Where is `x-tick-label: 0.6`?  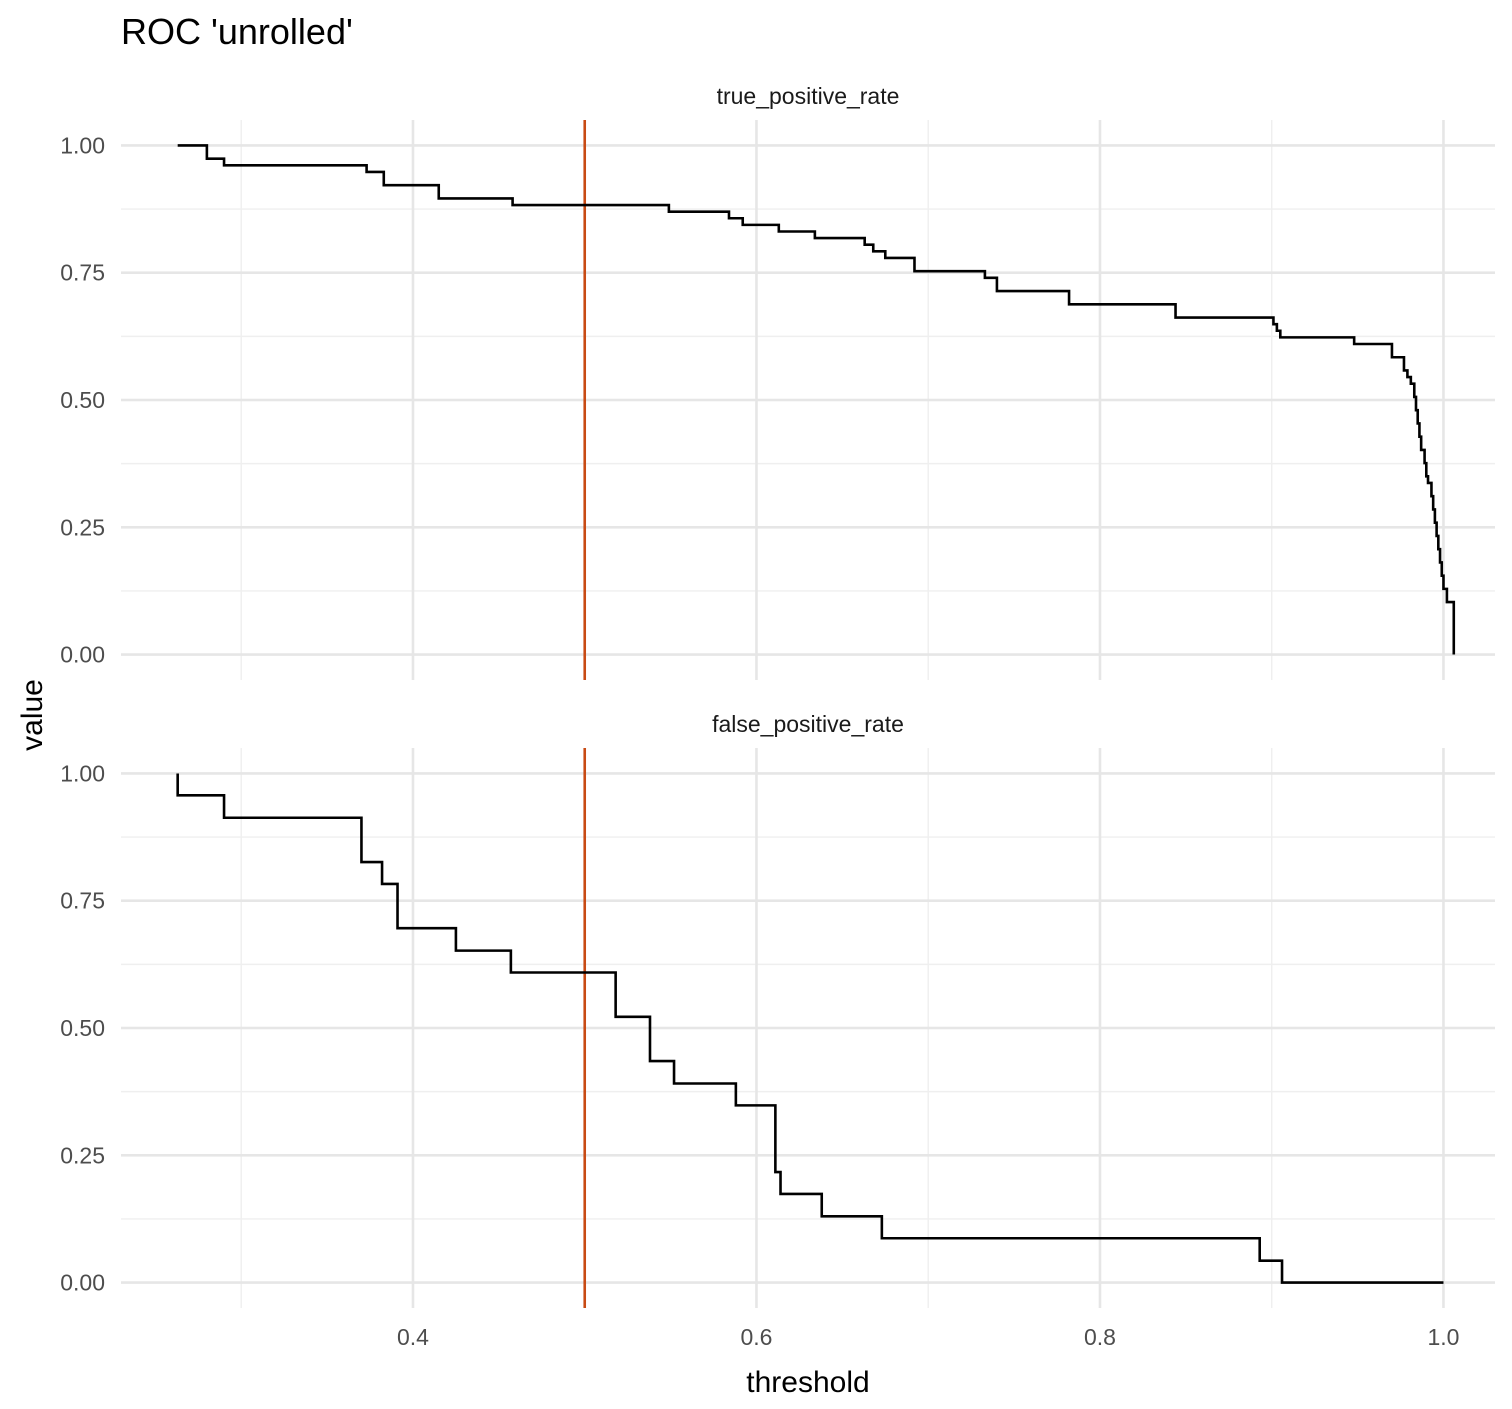 x-tick-label: 0.6 is located at coordinates (756, 1337).